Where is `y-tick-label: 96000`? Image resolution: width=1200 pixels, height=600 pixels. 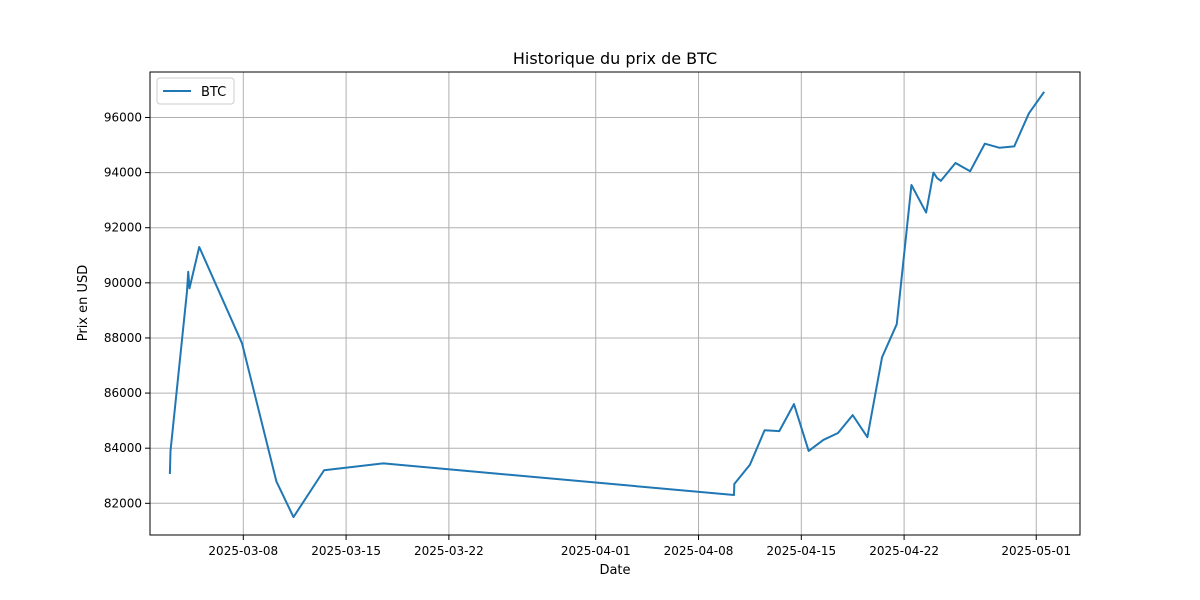 y-tick-label: 96000 is located at coordinates (123, 117).